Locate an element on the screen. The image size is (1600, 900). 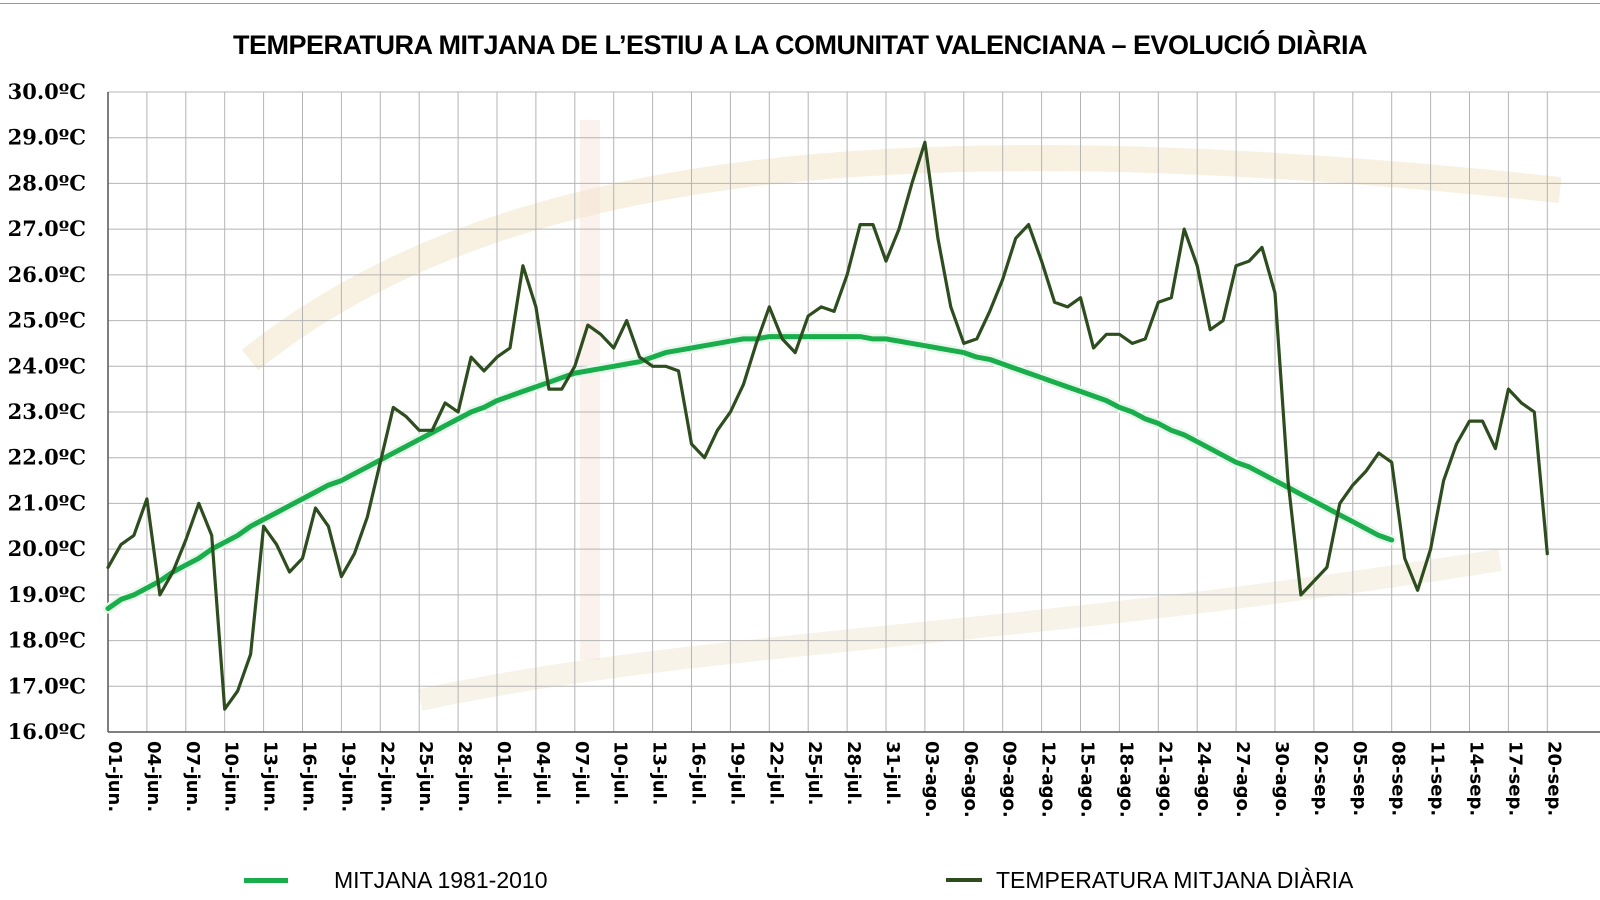
x-tick-label: 06-ago. is located at coordinates (970, 779).